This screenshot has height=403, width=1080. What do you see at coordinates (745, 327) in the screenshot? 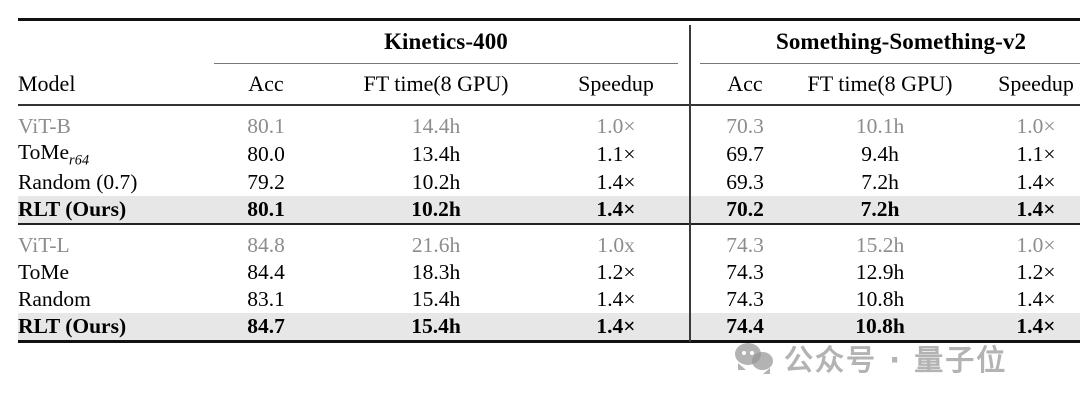
I see `cell-acc-ssv2: 74.4` at bounding box center [745, 327].